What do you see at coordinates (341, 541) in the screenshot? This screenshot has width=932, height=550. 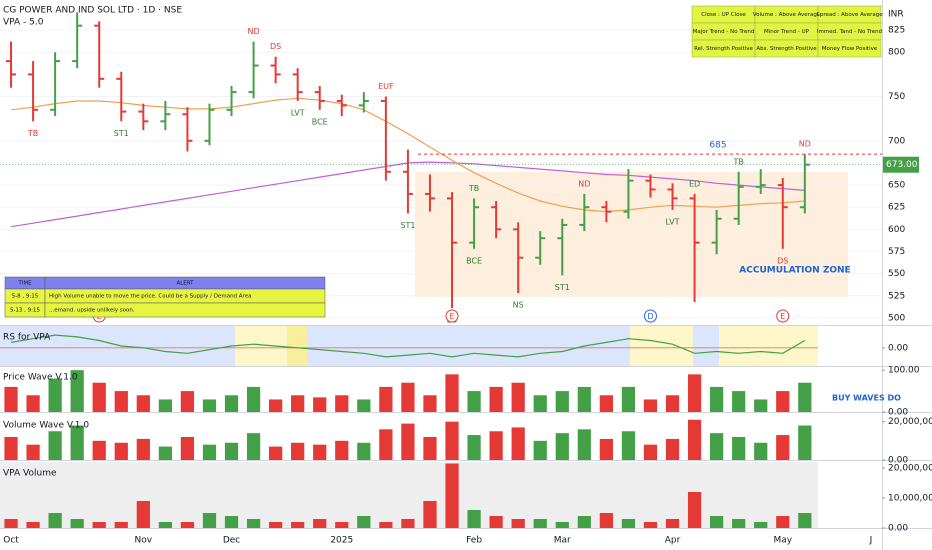 I see `x-tick-label: 2025` at bounding box center [341, 541].